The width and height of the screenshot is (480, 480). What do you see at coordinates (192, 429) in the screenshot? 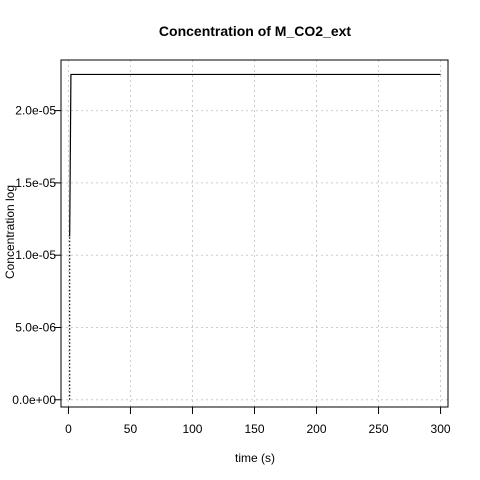
I see `x-tick-label: 100` at bounding box center [192, 429].